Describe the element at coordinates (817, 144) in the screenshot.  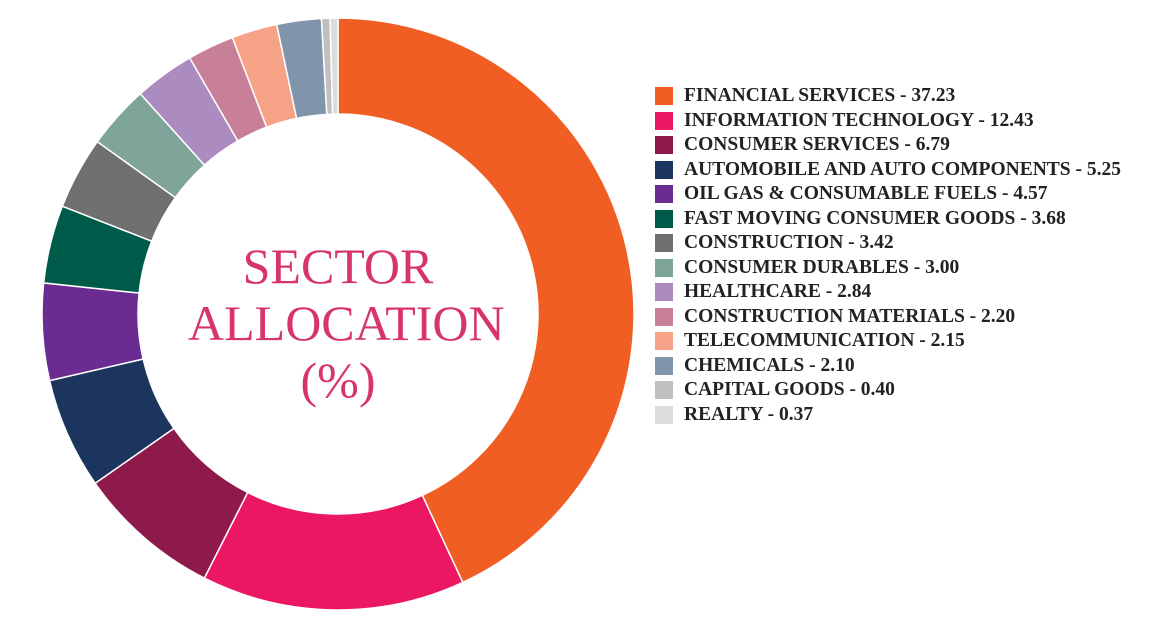
I see `legend-label: CONSUMER SERVICES - 6.79` at that location.